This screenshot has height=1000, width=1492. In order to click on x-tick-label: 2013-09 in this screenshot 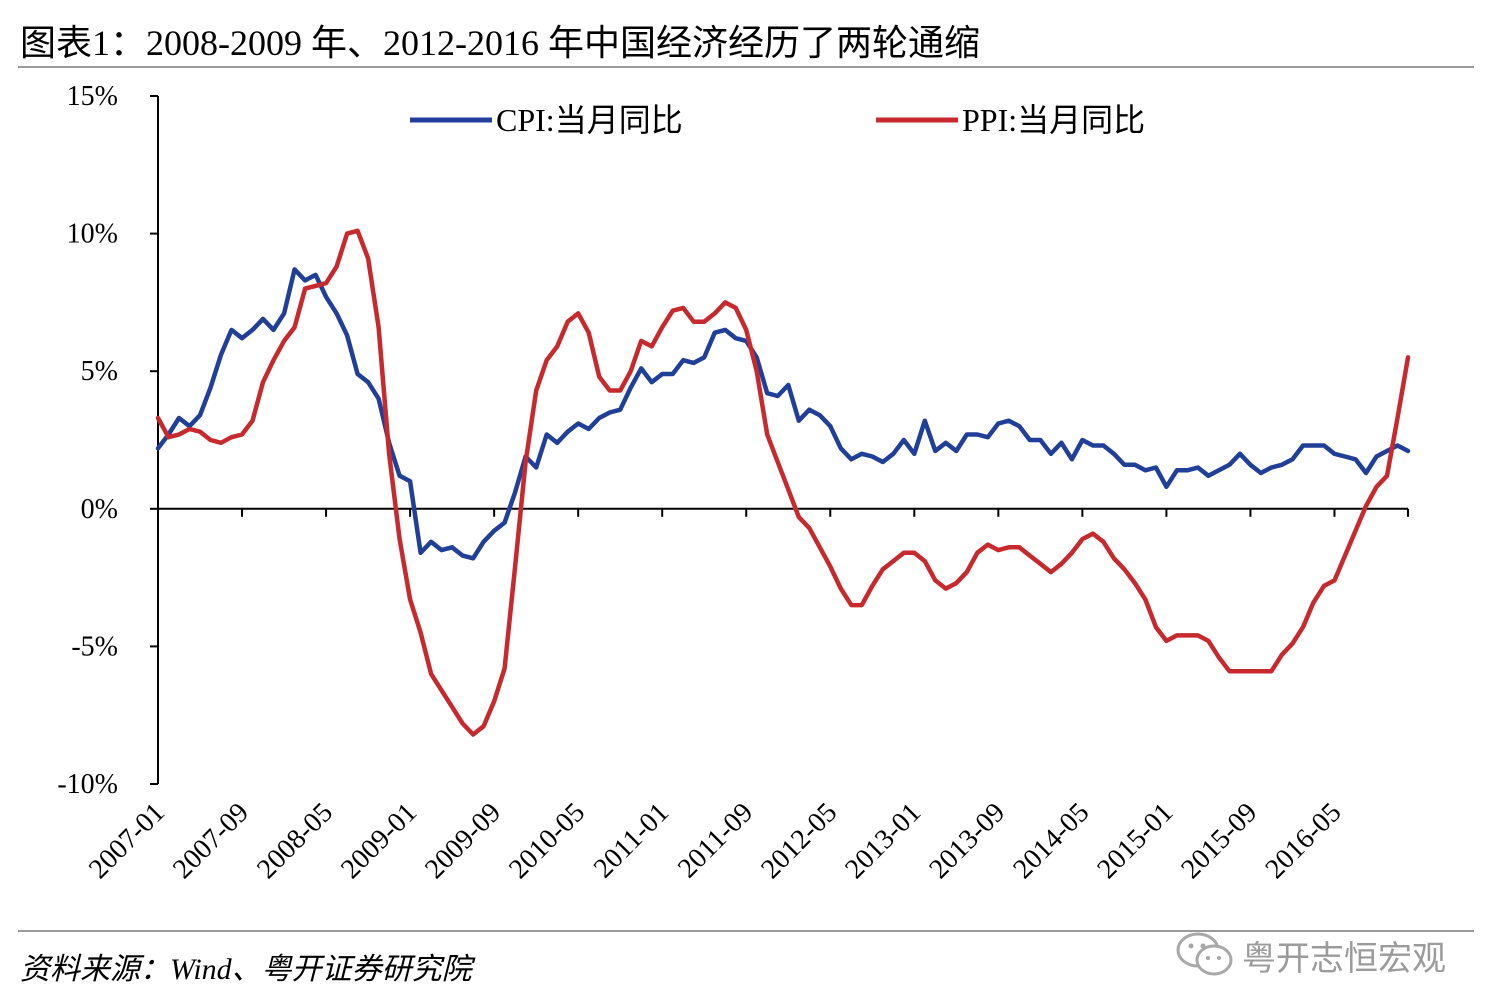, I will do `click(967, 841)`.